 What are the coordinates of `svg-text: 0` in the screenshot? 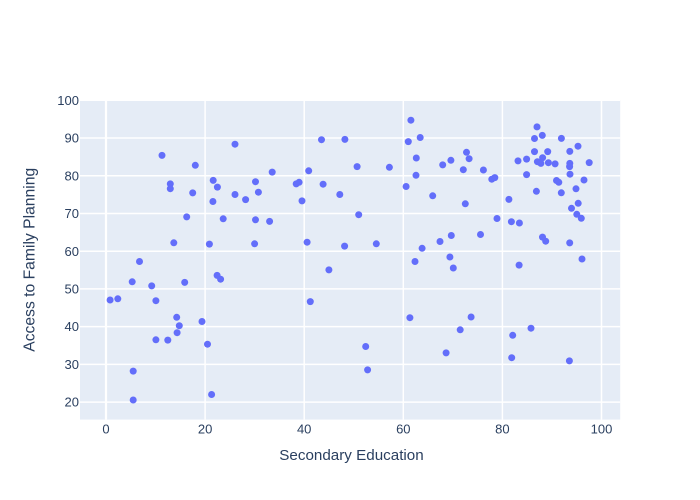 It's located at (105, 429).